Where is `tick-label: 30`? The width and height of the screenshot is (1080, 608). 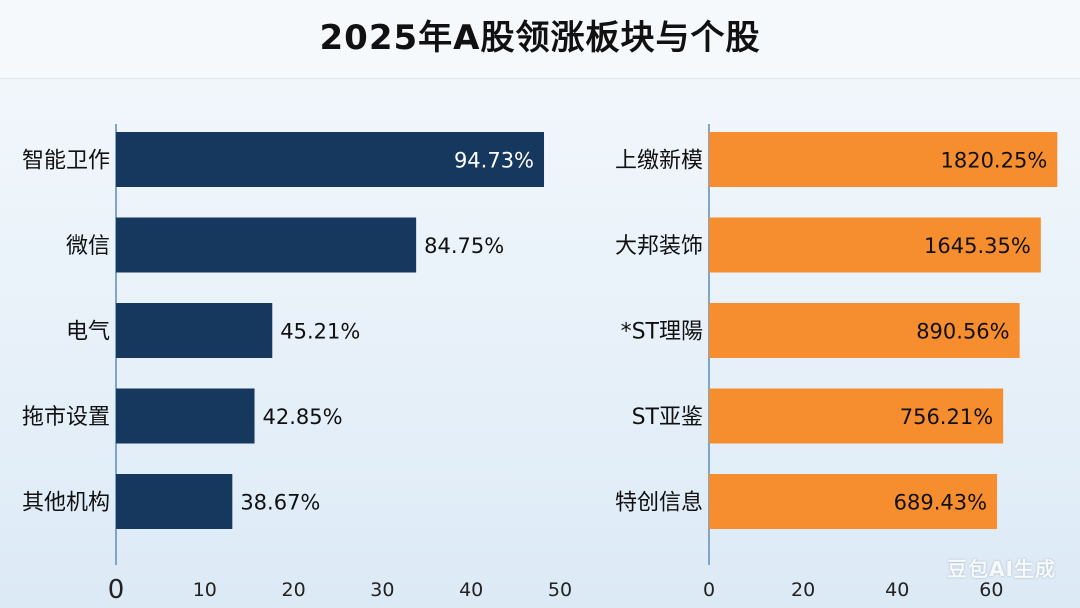 tick-label: 30 is located at coordinates (382, 590).